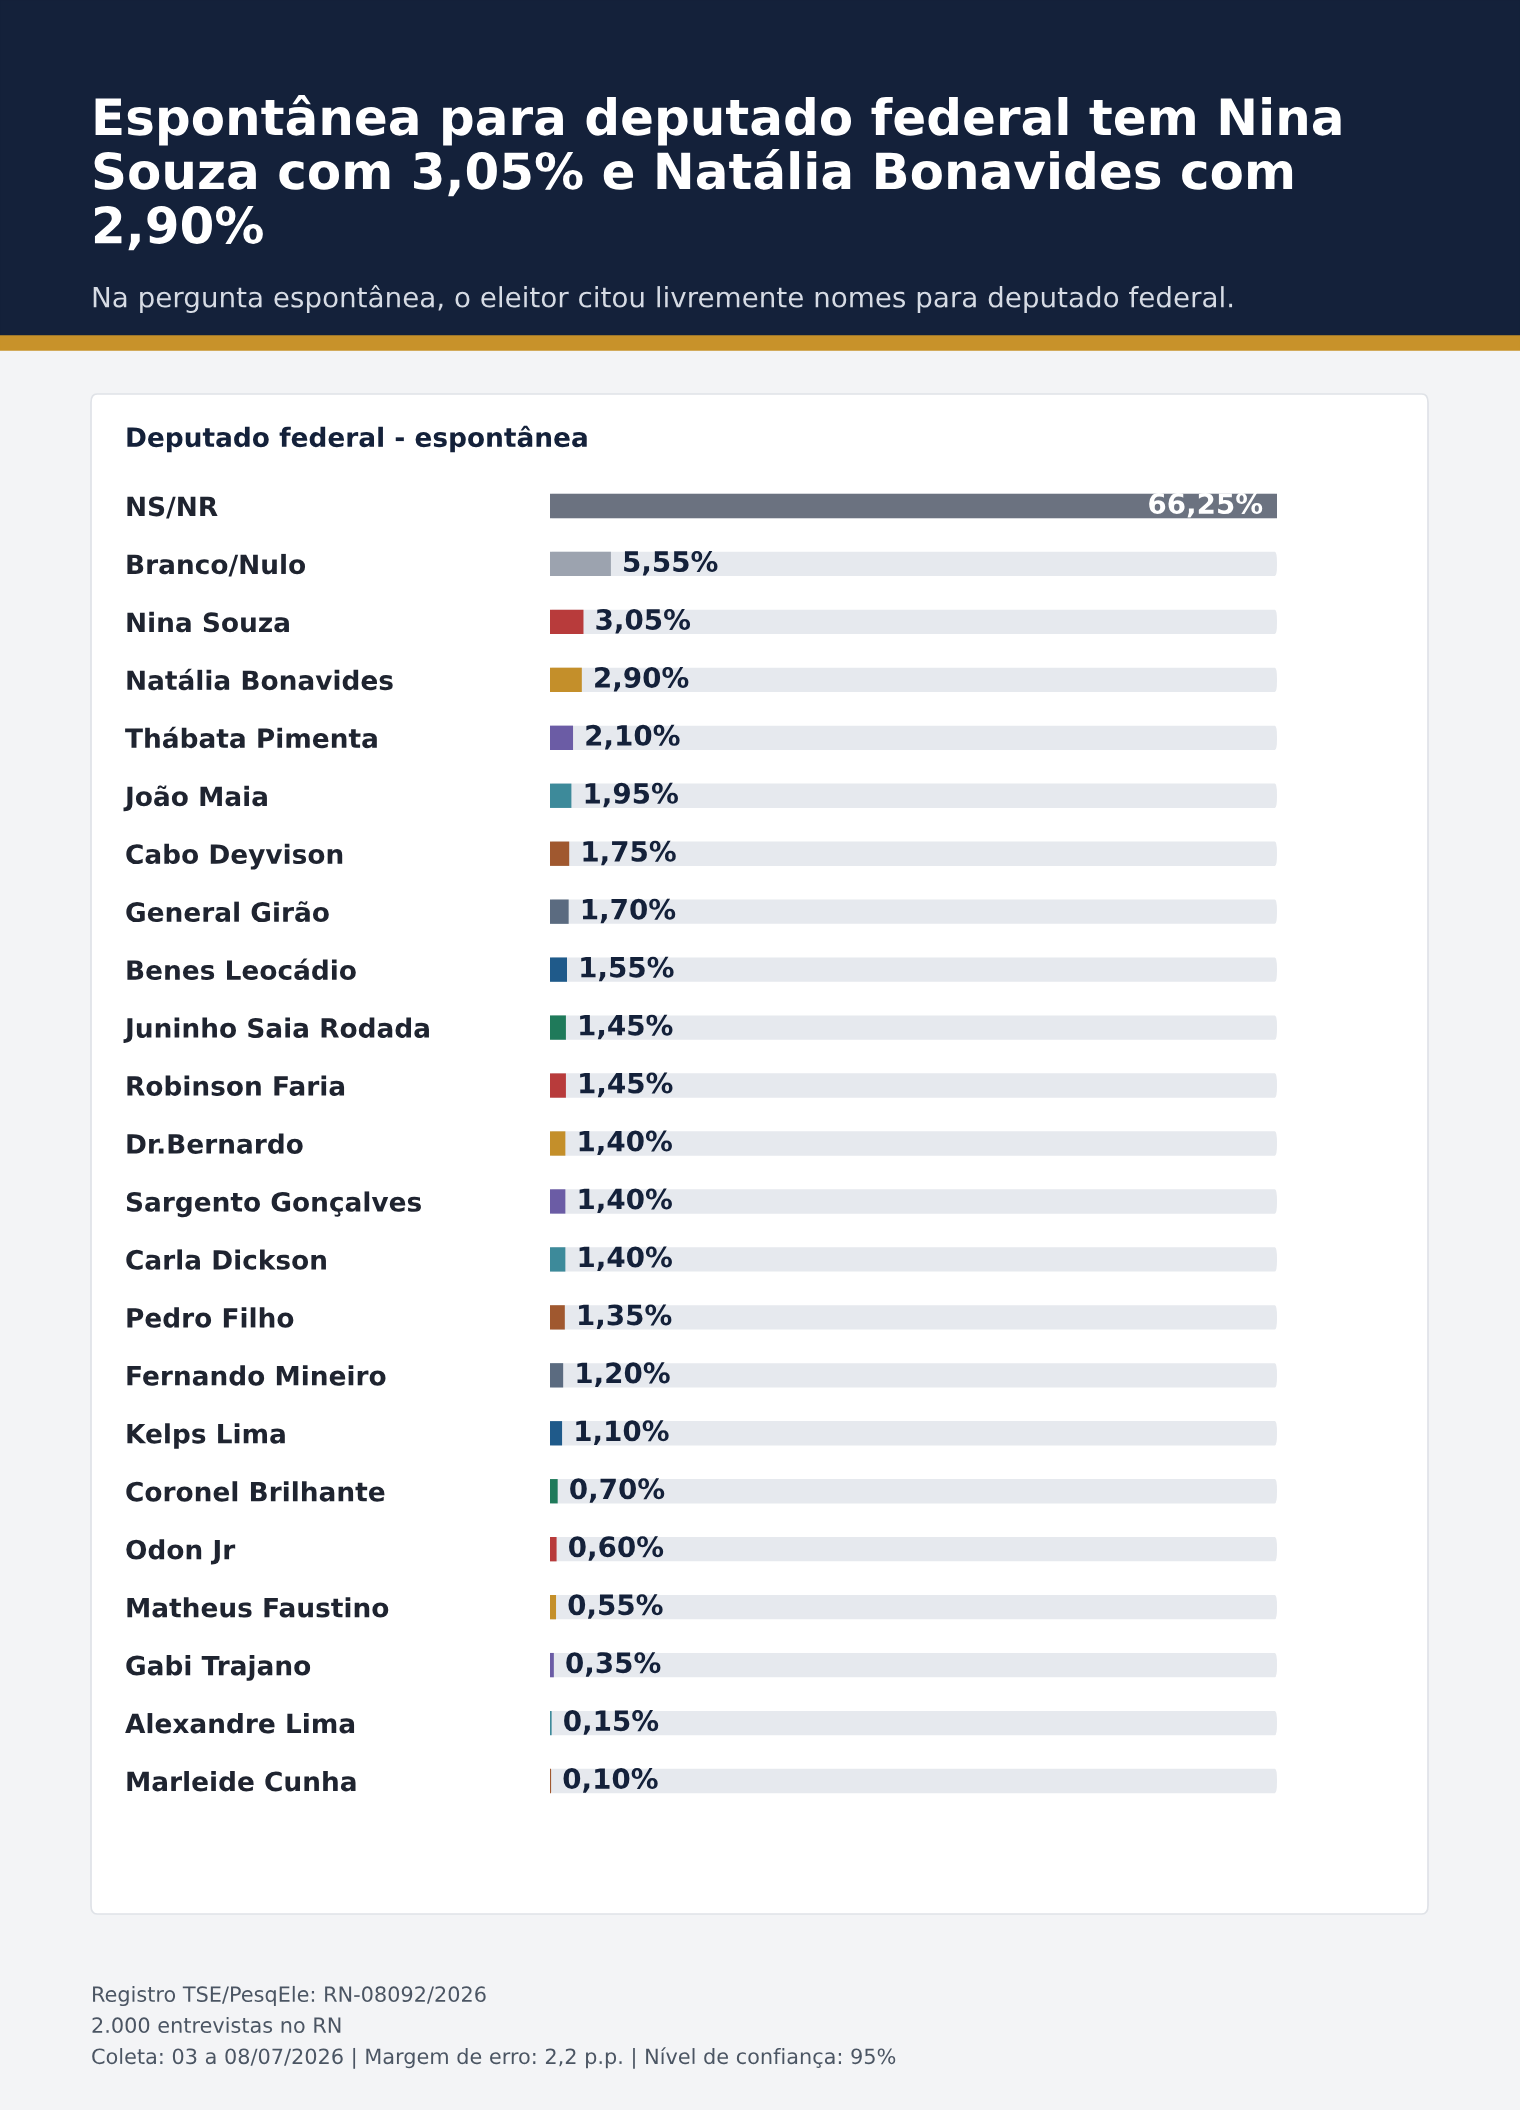  What do you see at coordinates (623, 1374) in the screenshot?
I see `data-label: 1,20%` at bounding box center [623, 1374].